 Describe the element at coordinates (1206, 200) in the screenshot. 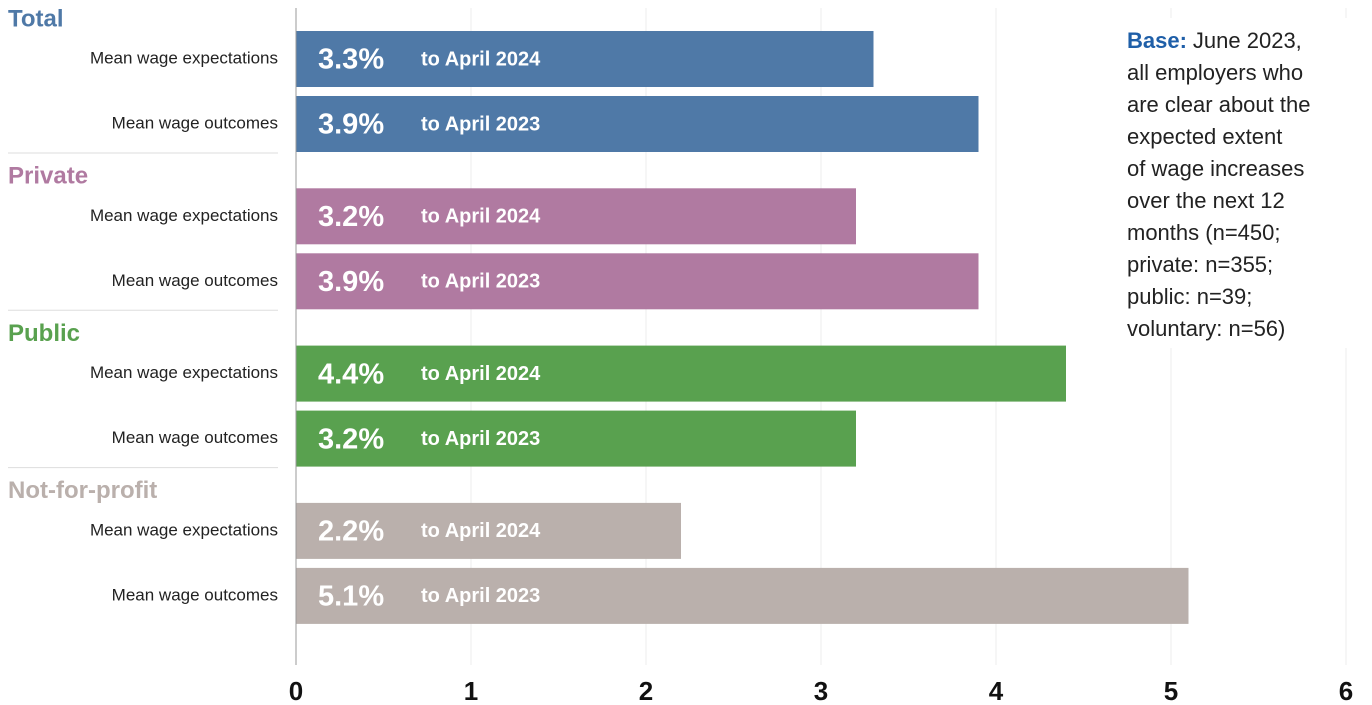

I see `note-line: over the next 12` at that location.